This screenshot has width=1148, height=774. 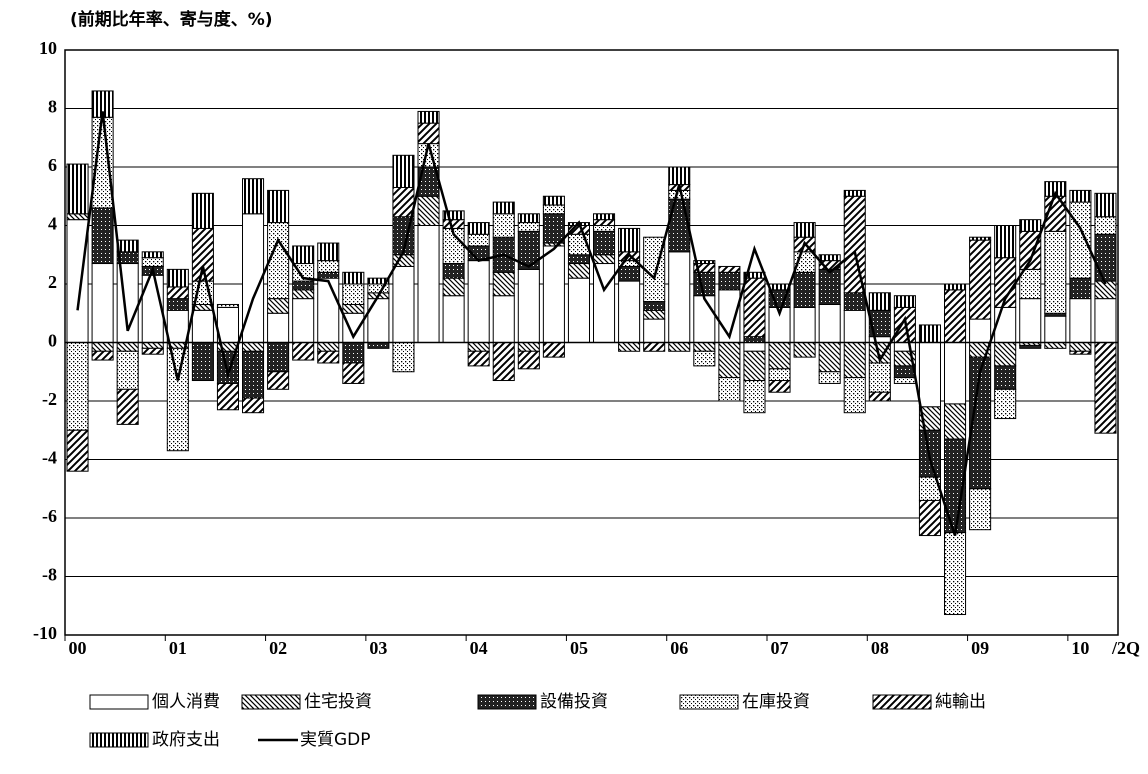 I want to click on y-tick-label: -6, so click(x=49, y=516).